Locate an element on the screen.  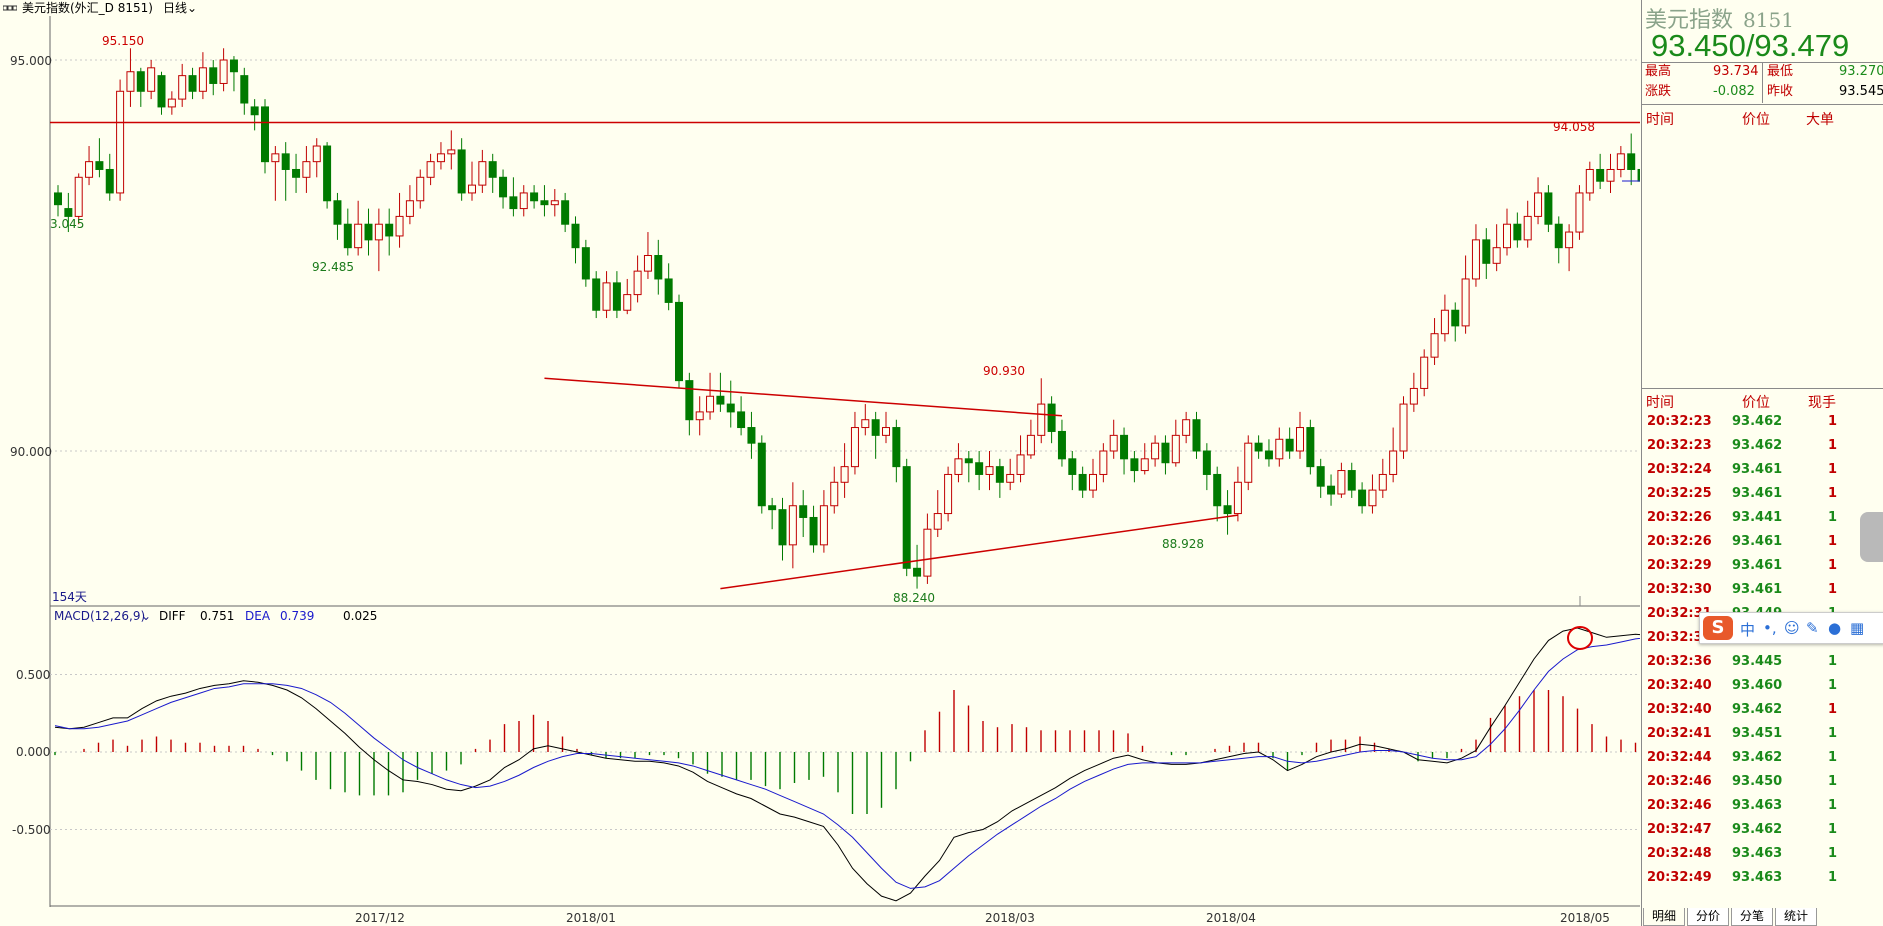
big-order-header-price: 价位 is located at coordinates (1756, 120).